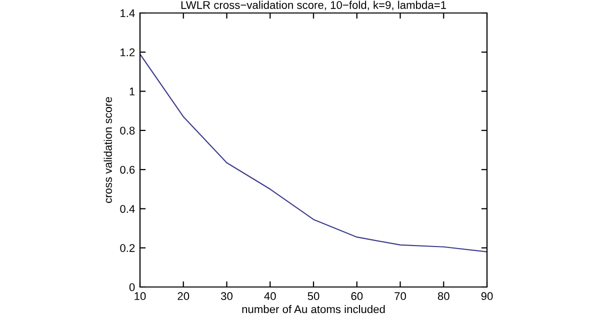 This screenshot has height=320, width=612. Describe the element at coordinates (184, 296) in the screenshot. I see `x-tick-label: 20` at that location.